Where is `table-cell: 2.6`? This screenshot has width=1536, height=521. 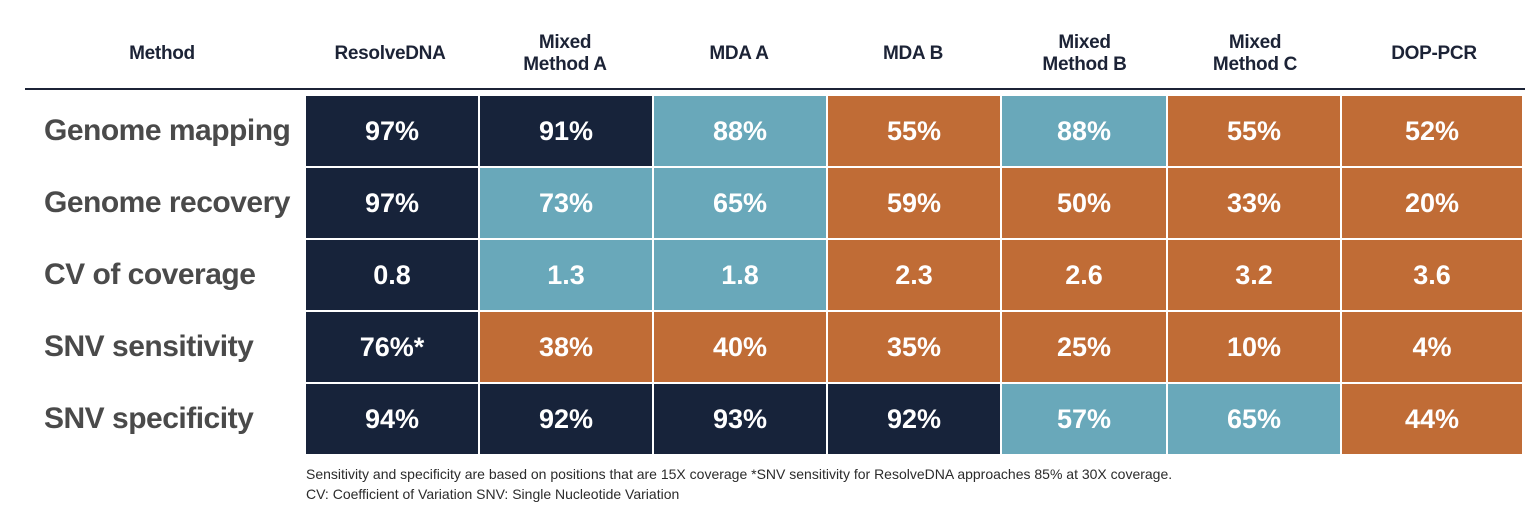
table-cell: 2.6 is located at coordinates (1084, 275).